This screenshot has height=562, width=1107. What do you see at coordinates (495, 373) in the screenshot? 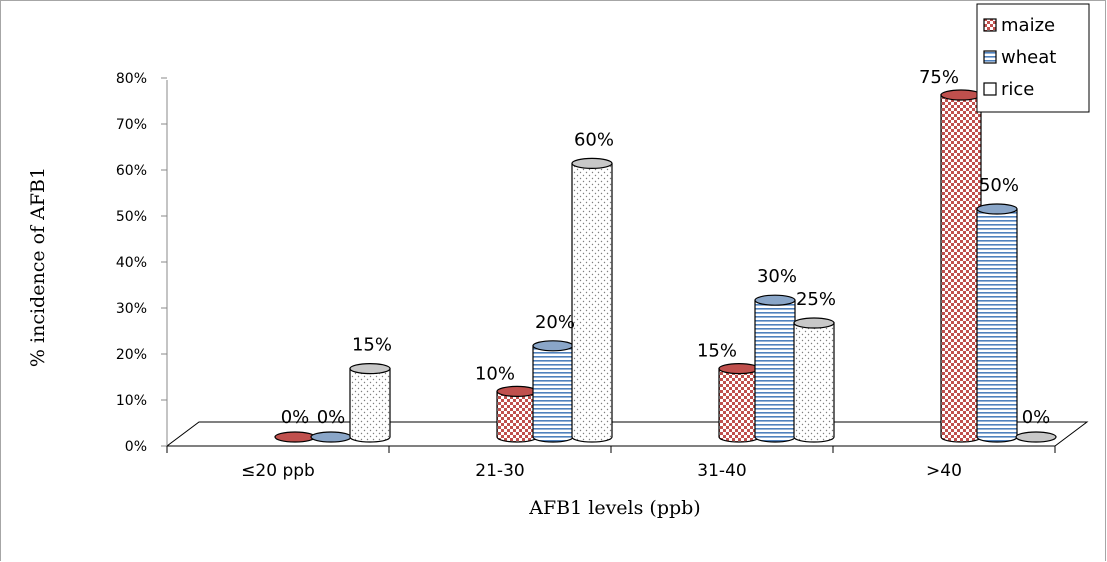
I see `data-label-maize: 10%` at bounding box center [495, 373].